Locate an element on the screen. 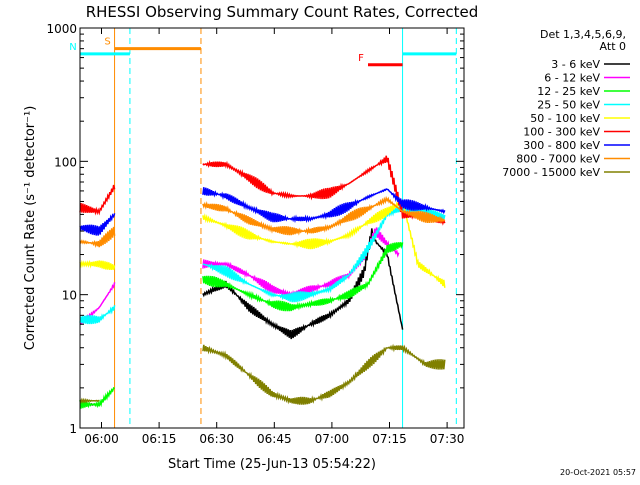  x-tick-label-0: 06:00 is located at coordinates (101, 439).